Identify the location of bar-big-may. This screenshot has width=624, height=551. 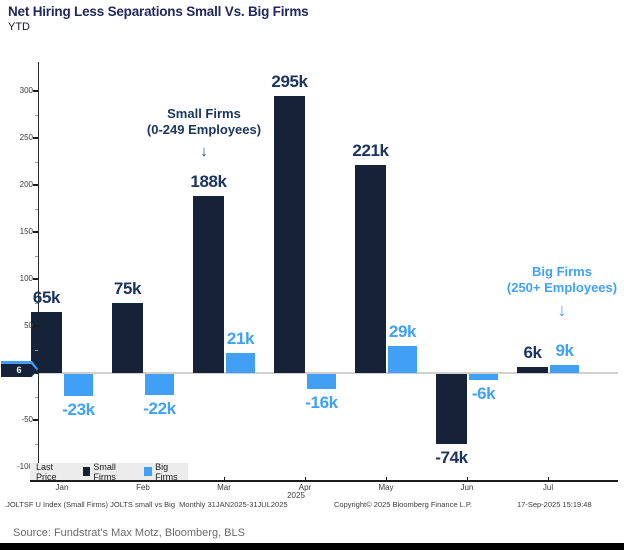
(402, 359).